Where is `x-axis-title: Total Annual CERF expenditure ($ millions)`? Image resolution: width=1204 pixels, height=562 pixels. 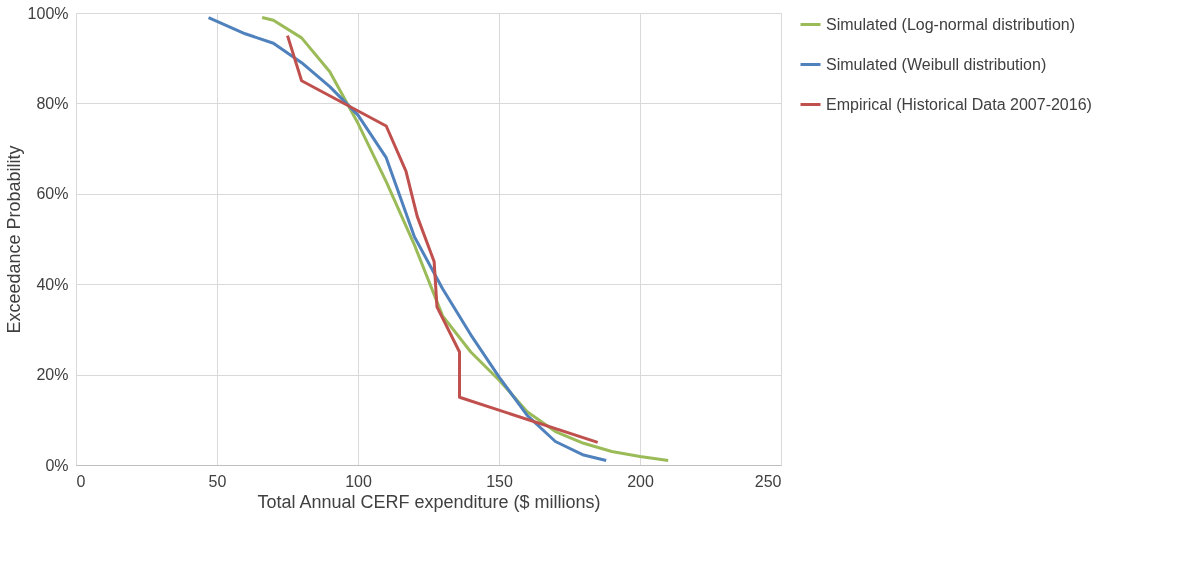
x-axis-title: Total Annual CERF expenditure ($ millions) is located at coordinates (429, 501).